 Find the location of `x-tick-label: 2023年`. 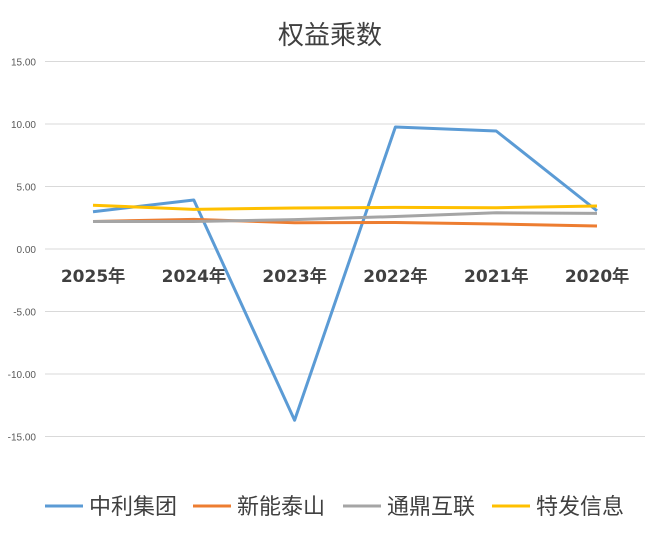

x-tick-label: 2023年 is located at coordinates (294, 276).